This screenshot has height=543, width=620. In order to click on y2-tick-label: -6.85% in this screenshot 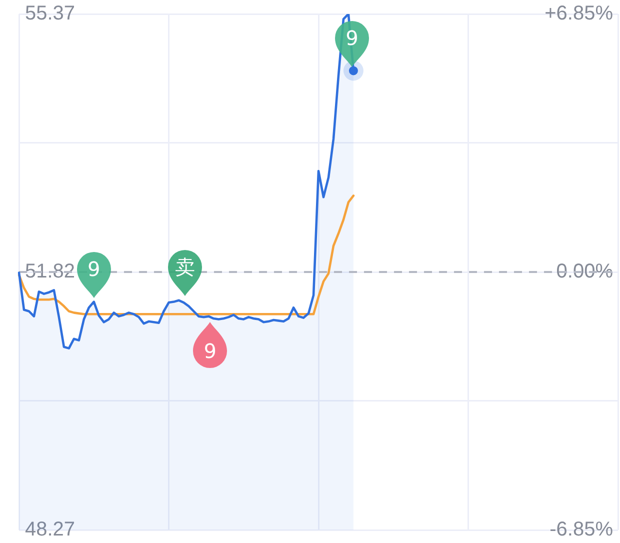, I will do `click(582, 529)`.